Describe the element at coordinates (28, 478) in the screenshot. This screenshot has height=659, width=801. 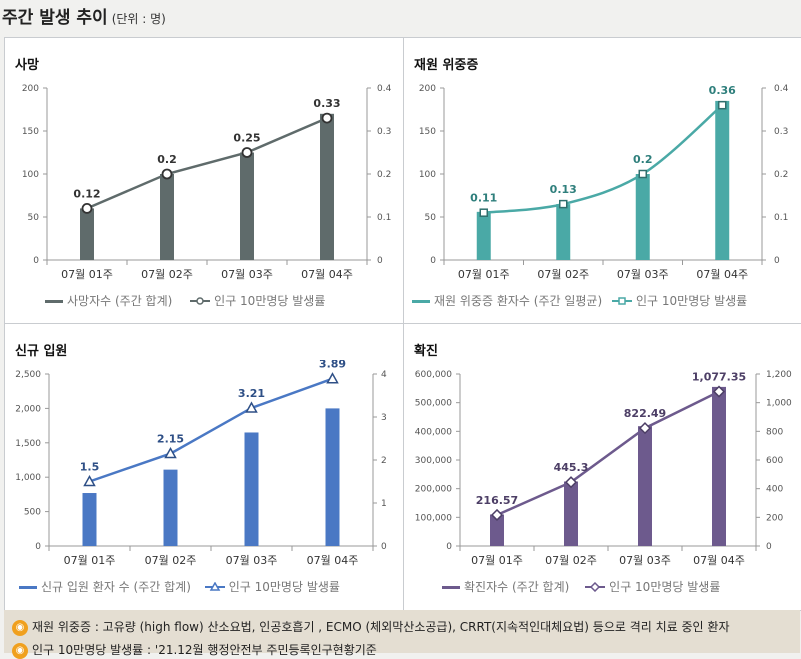
I see `y-tick-label: 1,000` at that location.